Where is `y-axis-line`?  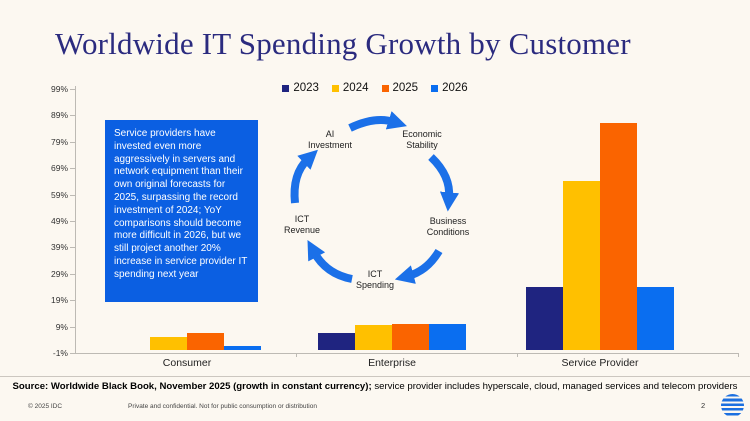
y-axis-line is located at coordinates (75, 219).